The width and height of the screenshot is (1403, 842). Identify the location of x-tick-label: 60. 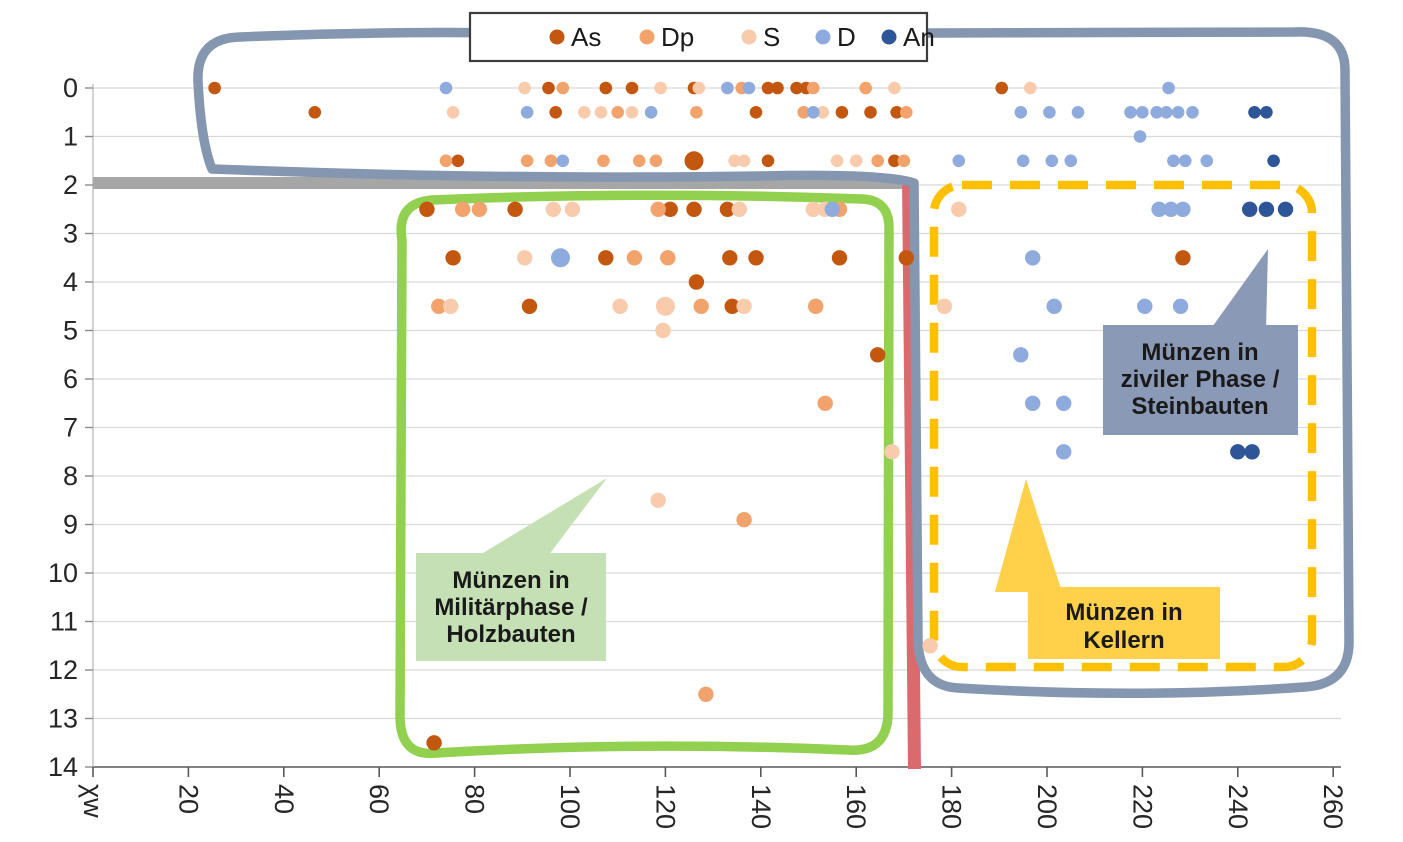
(379, 799).